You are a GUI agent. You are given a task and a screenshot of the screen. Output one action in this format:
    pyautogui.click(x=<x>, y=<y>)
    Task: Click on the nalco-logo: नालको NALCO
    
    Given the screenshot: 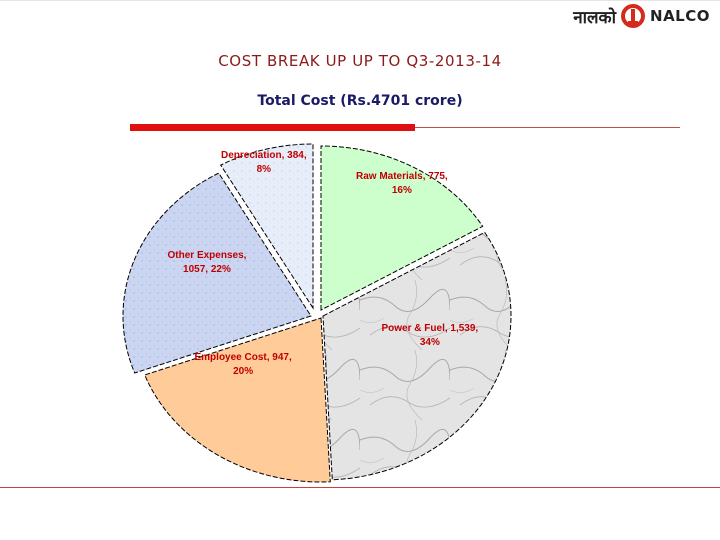 What is the action you would take?
    pyautogui.click(x=641, y=16)
    